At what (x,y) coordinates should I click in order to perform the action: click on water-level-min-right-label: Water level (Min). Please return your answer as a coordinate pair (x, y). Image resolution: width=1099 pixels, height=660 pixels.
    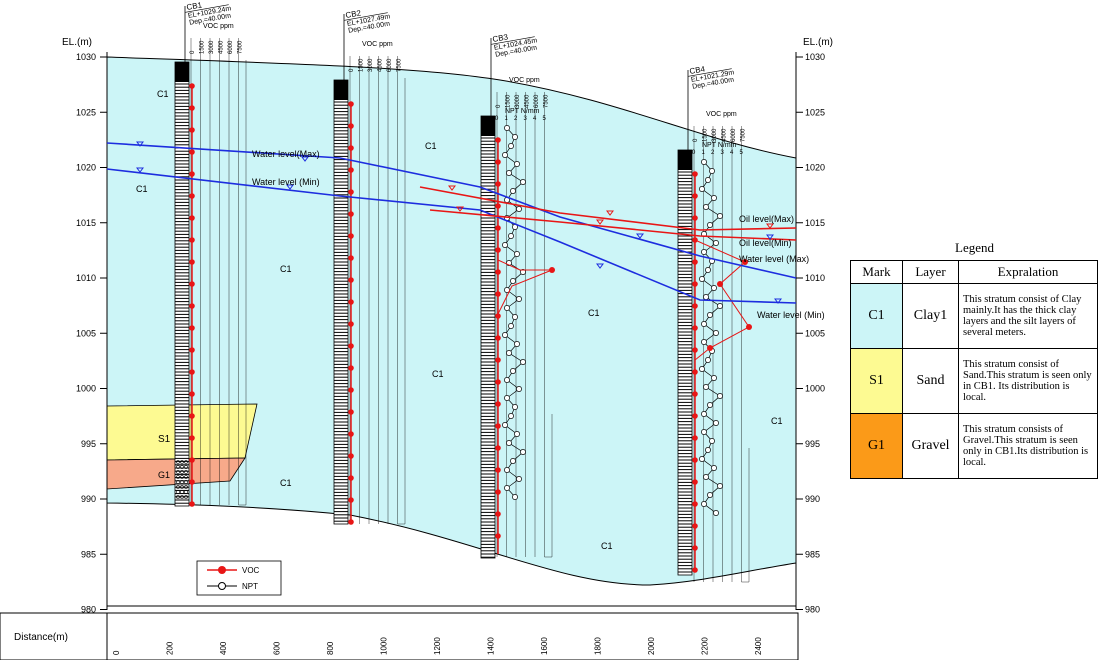
    Looking at the image, I should click on (791, 315).